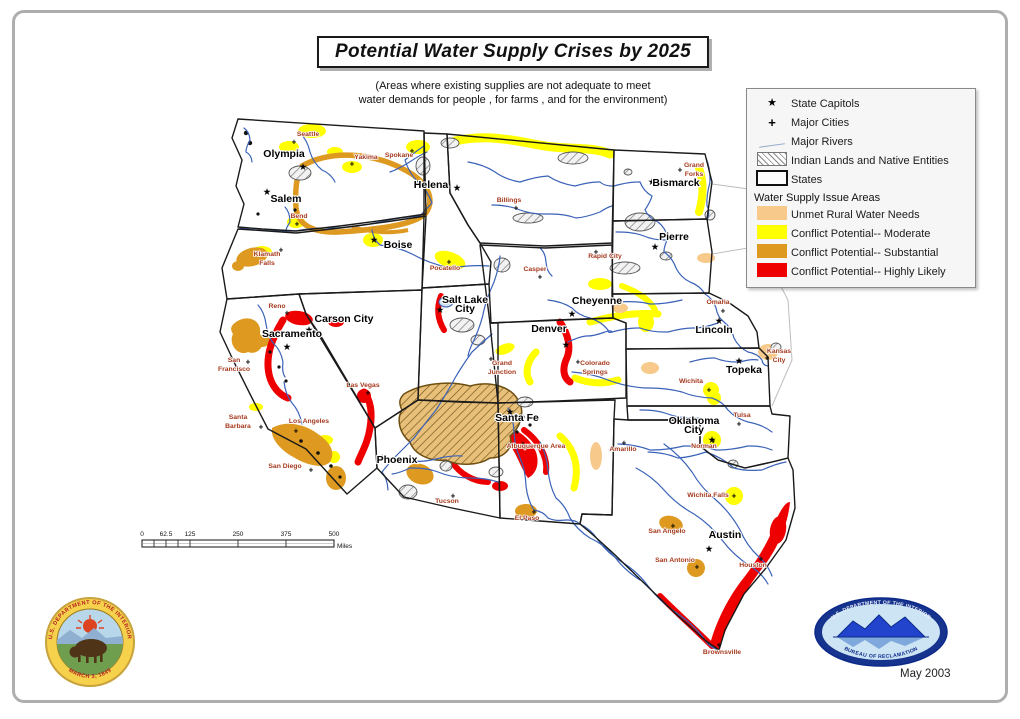  I want to click on city-label-colorado-springs: Colorado Springs, so click(595, 368).